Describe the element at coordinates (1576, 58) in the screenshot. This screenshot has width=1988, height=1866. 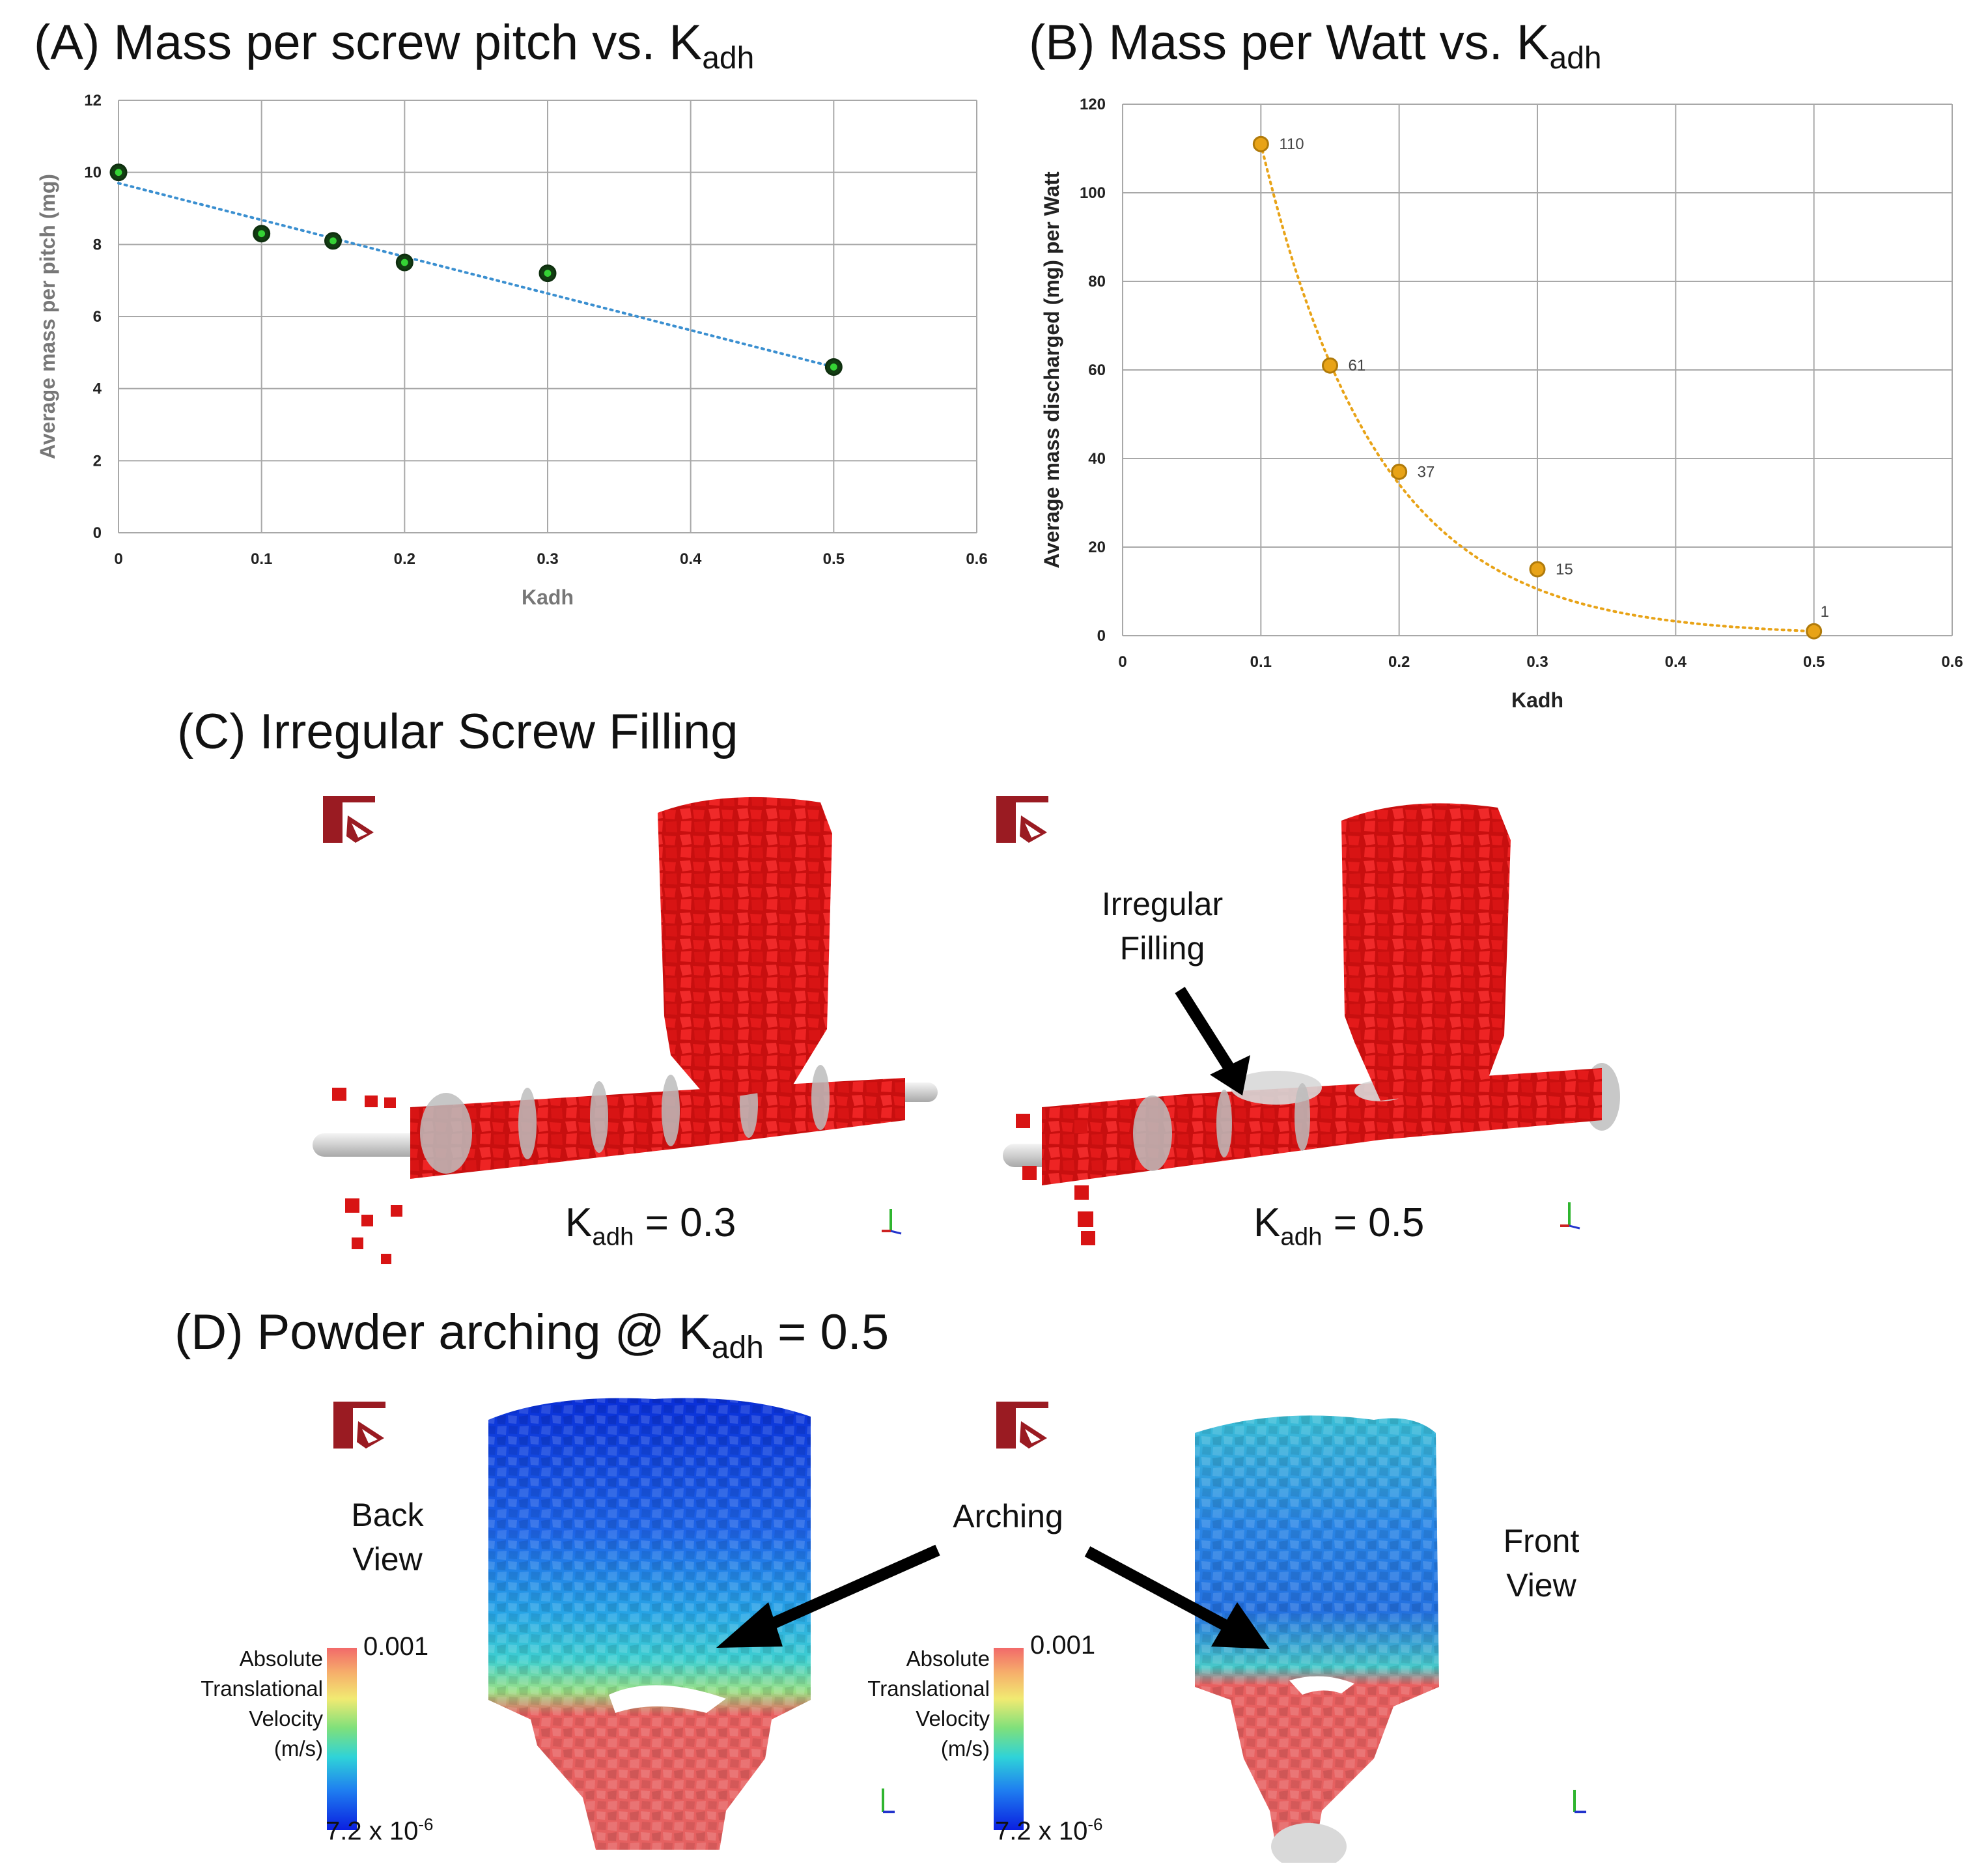
I see `panel-b-title-subscript: adh` at that location.